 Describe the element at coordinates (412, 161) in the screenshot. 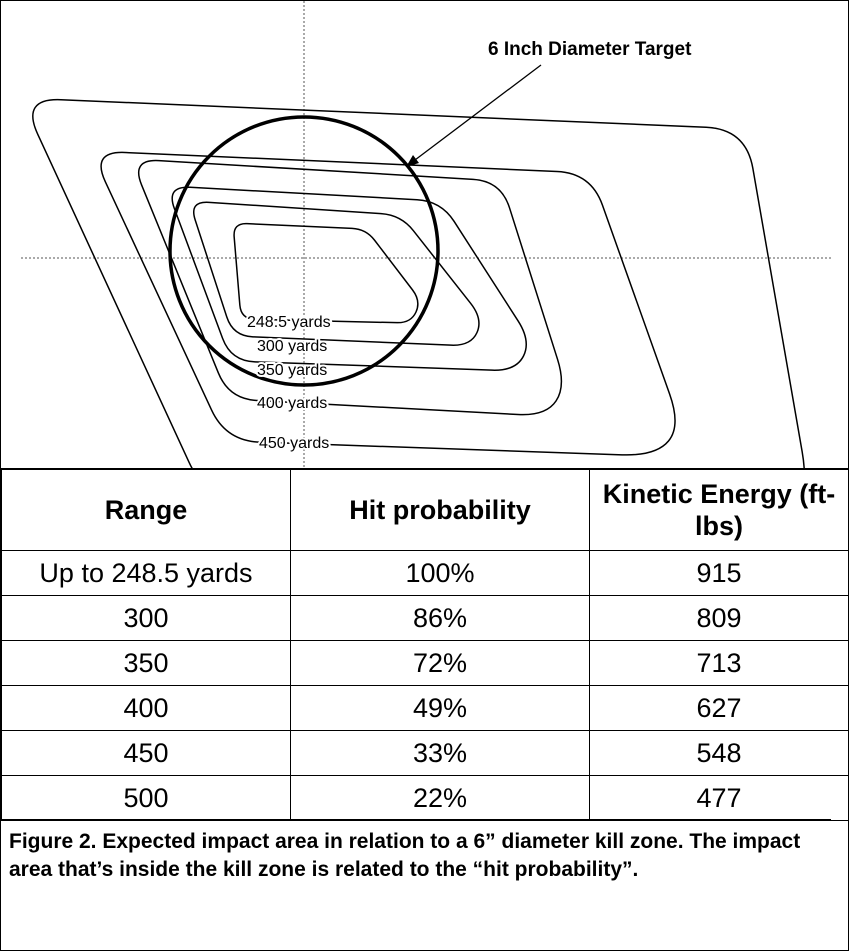

I see `arrow-head` at that location.